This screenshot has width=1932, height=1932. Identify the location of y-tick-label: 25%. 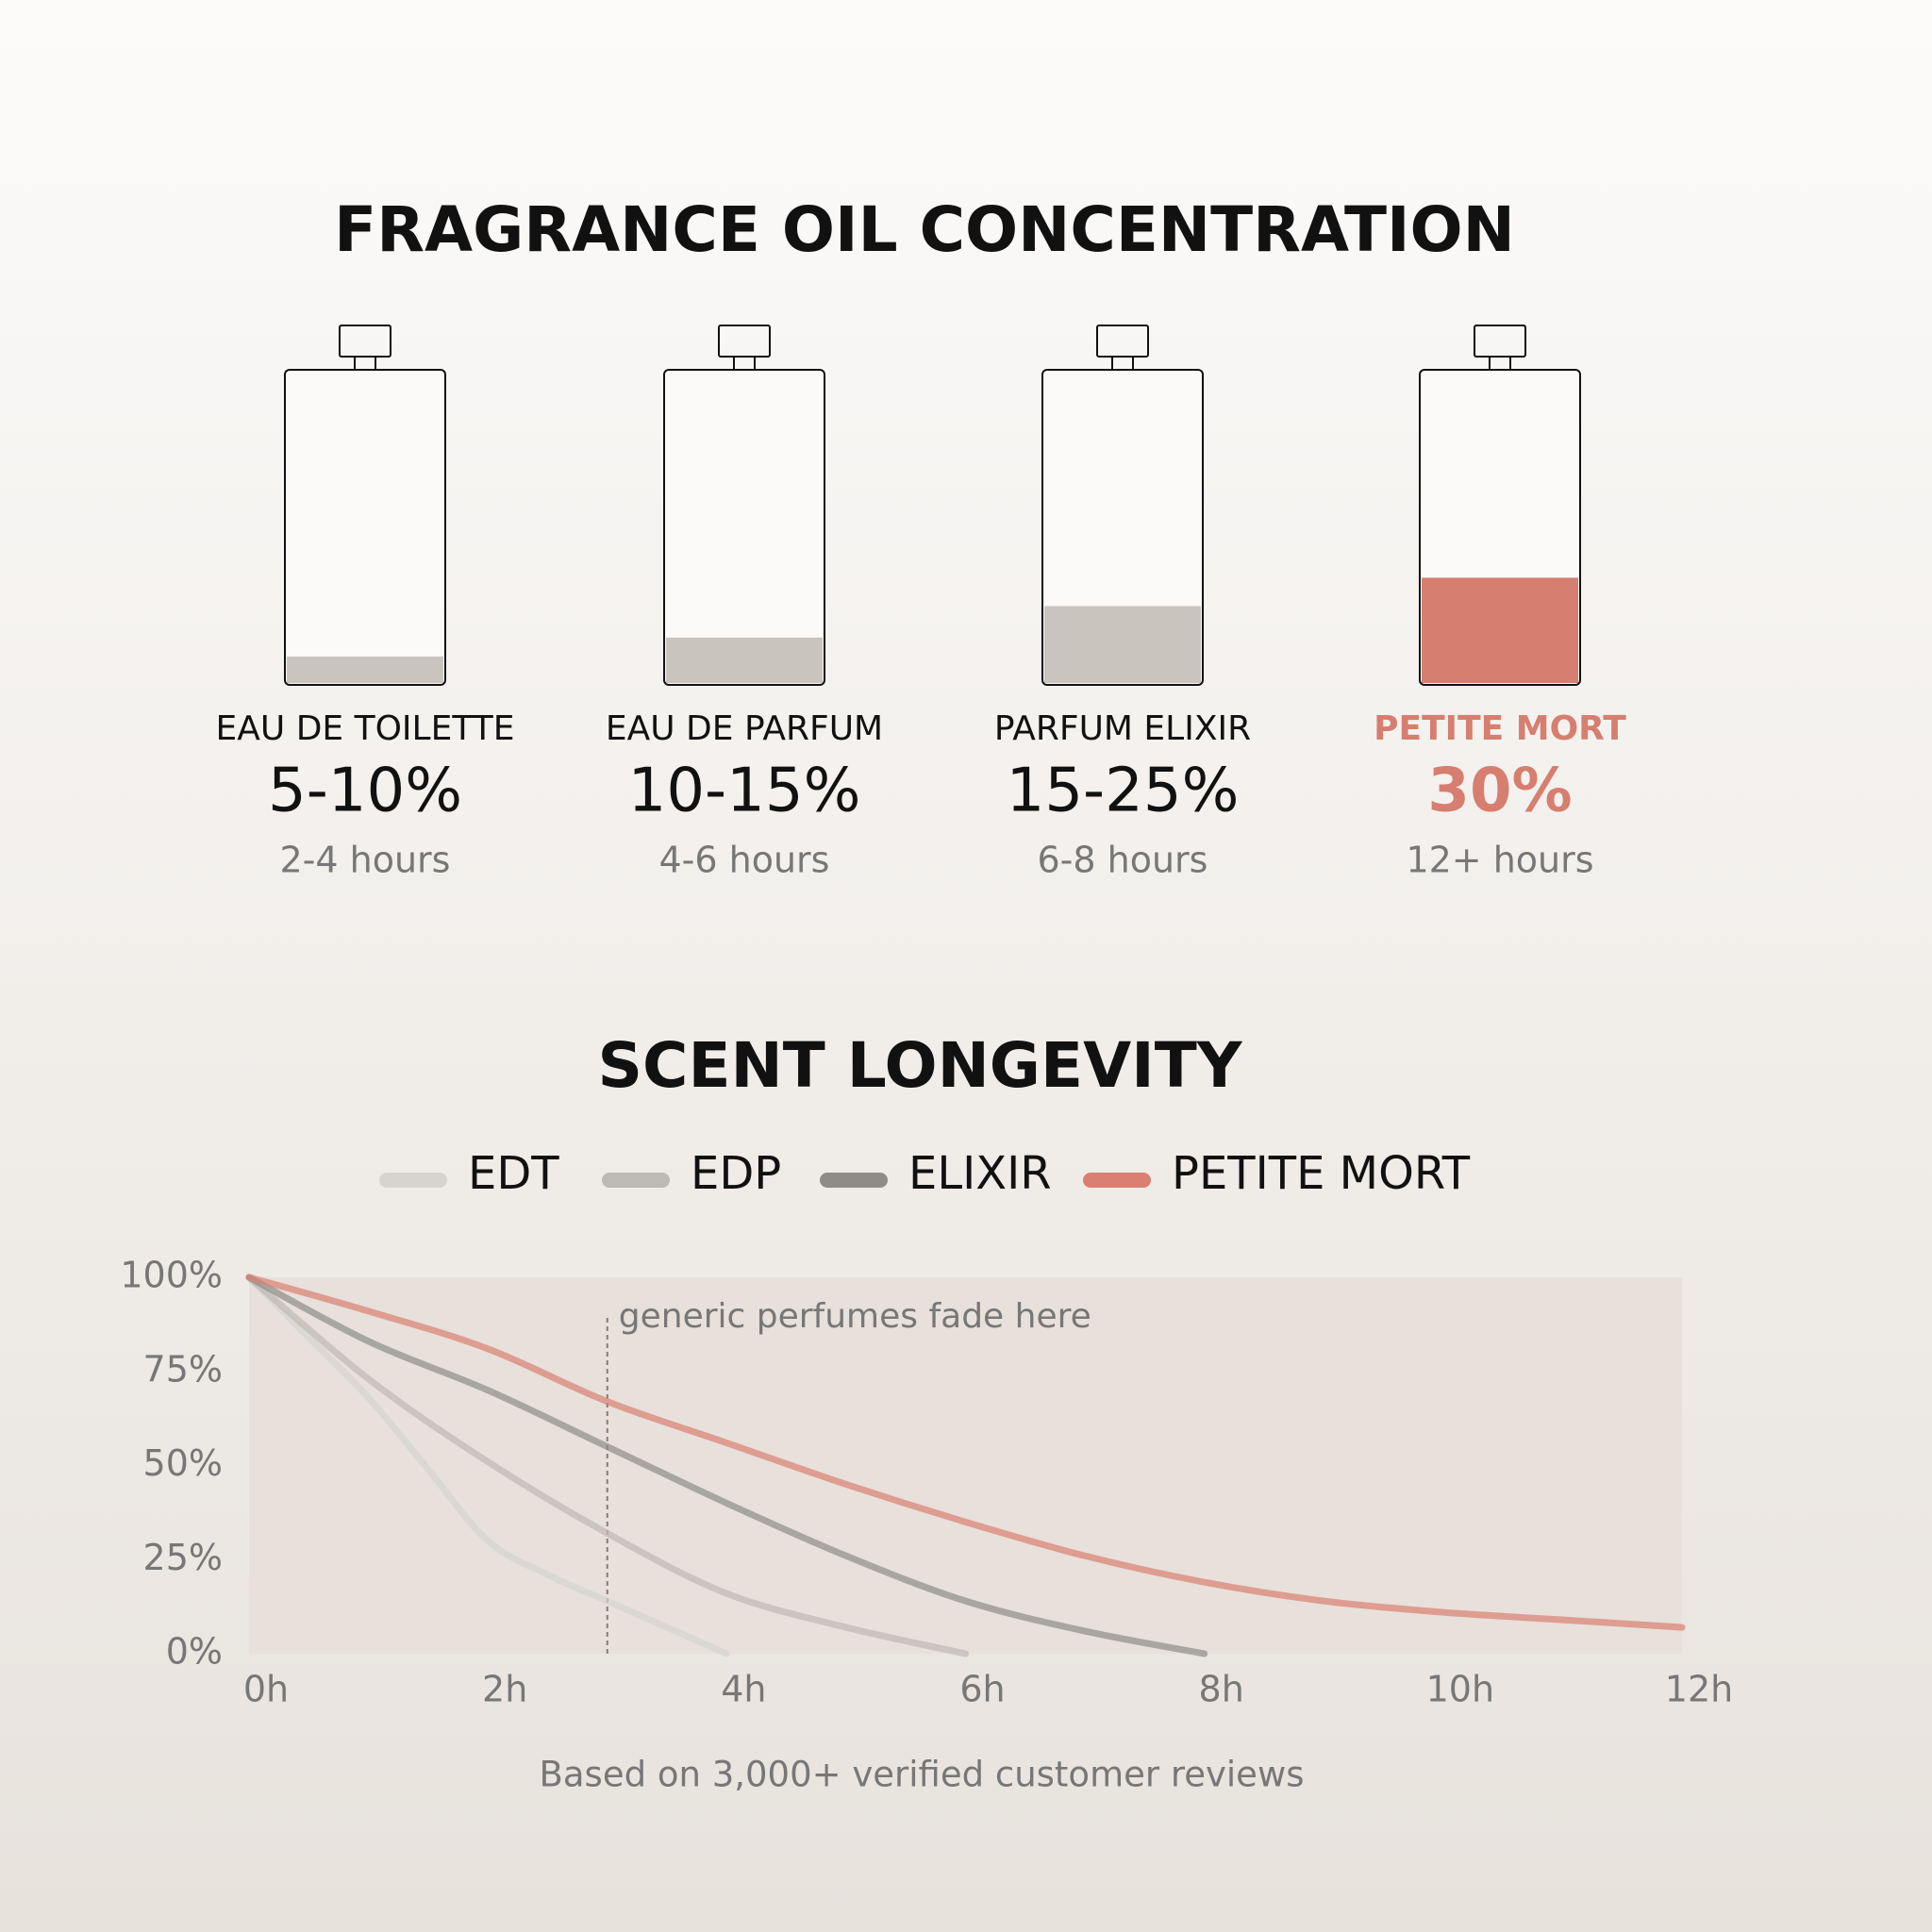
(183, 1557).